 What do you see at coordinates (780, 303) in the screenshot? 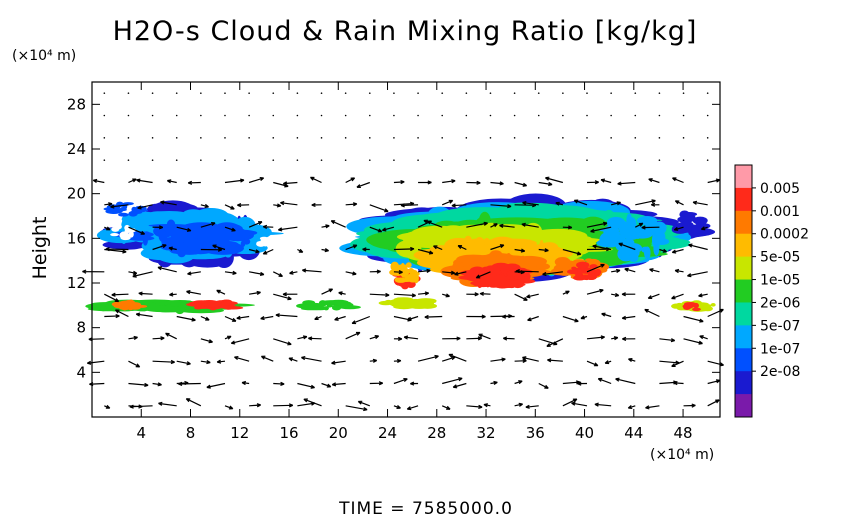
I see `colorbar-label: 2e-06` at bounding box center [780, 303].